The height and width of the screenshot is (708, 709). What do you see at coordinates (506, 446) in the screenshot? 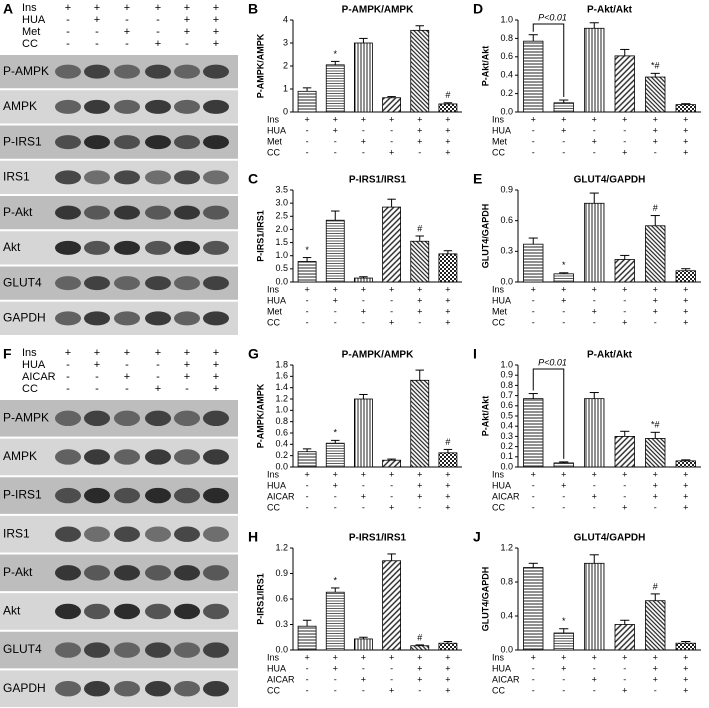
I see `y-tick-label: 0.2` at bounding box center [506, 446].